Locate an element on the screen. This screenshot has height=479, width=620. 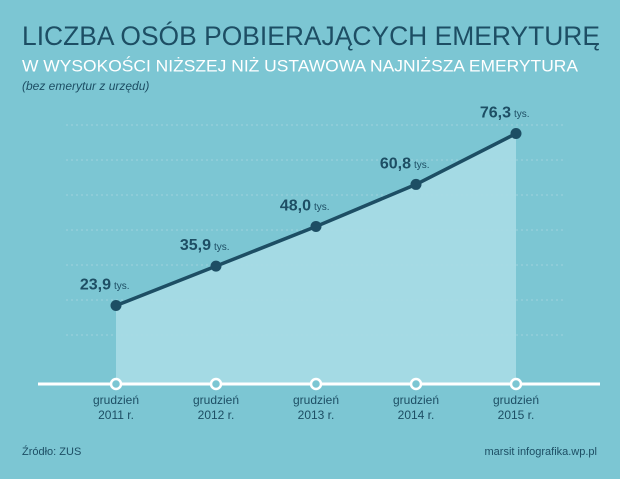
x-tick-label: 2014 r. is located at coordinates (416, 415).